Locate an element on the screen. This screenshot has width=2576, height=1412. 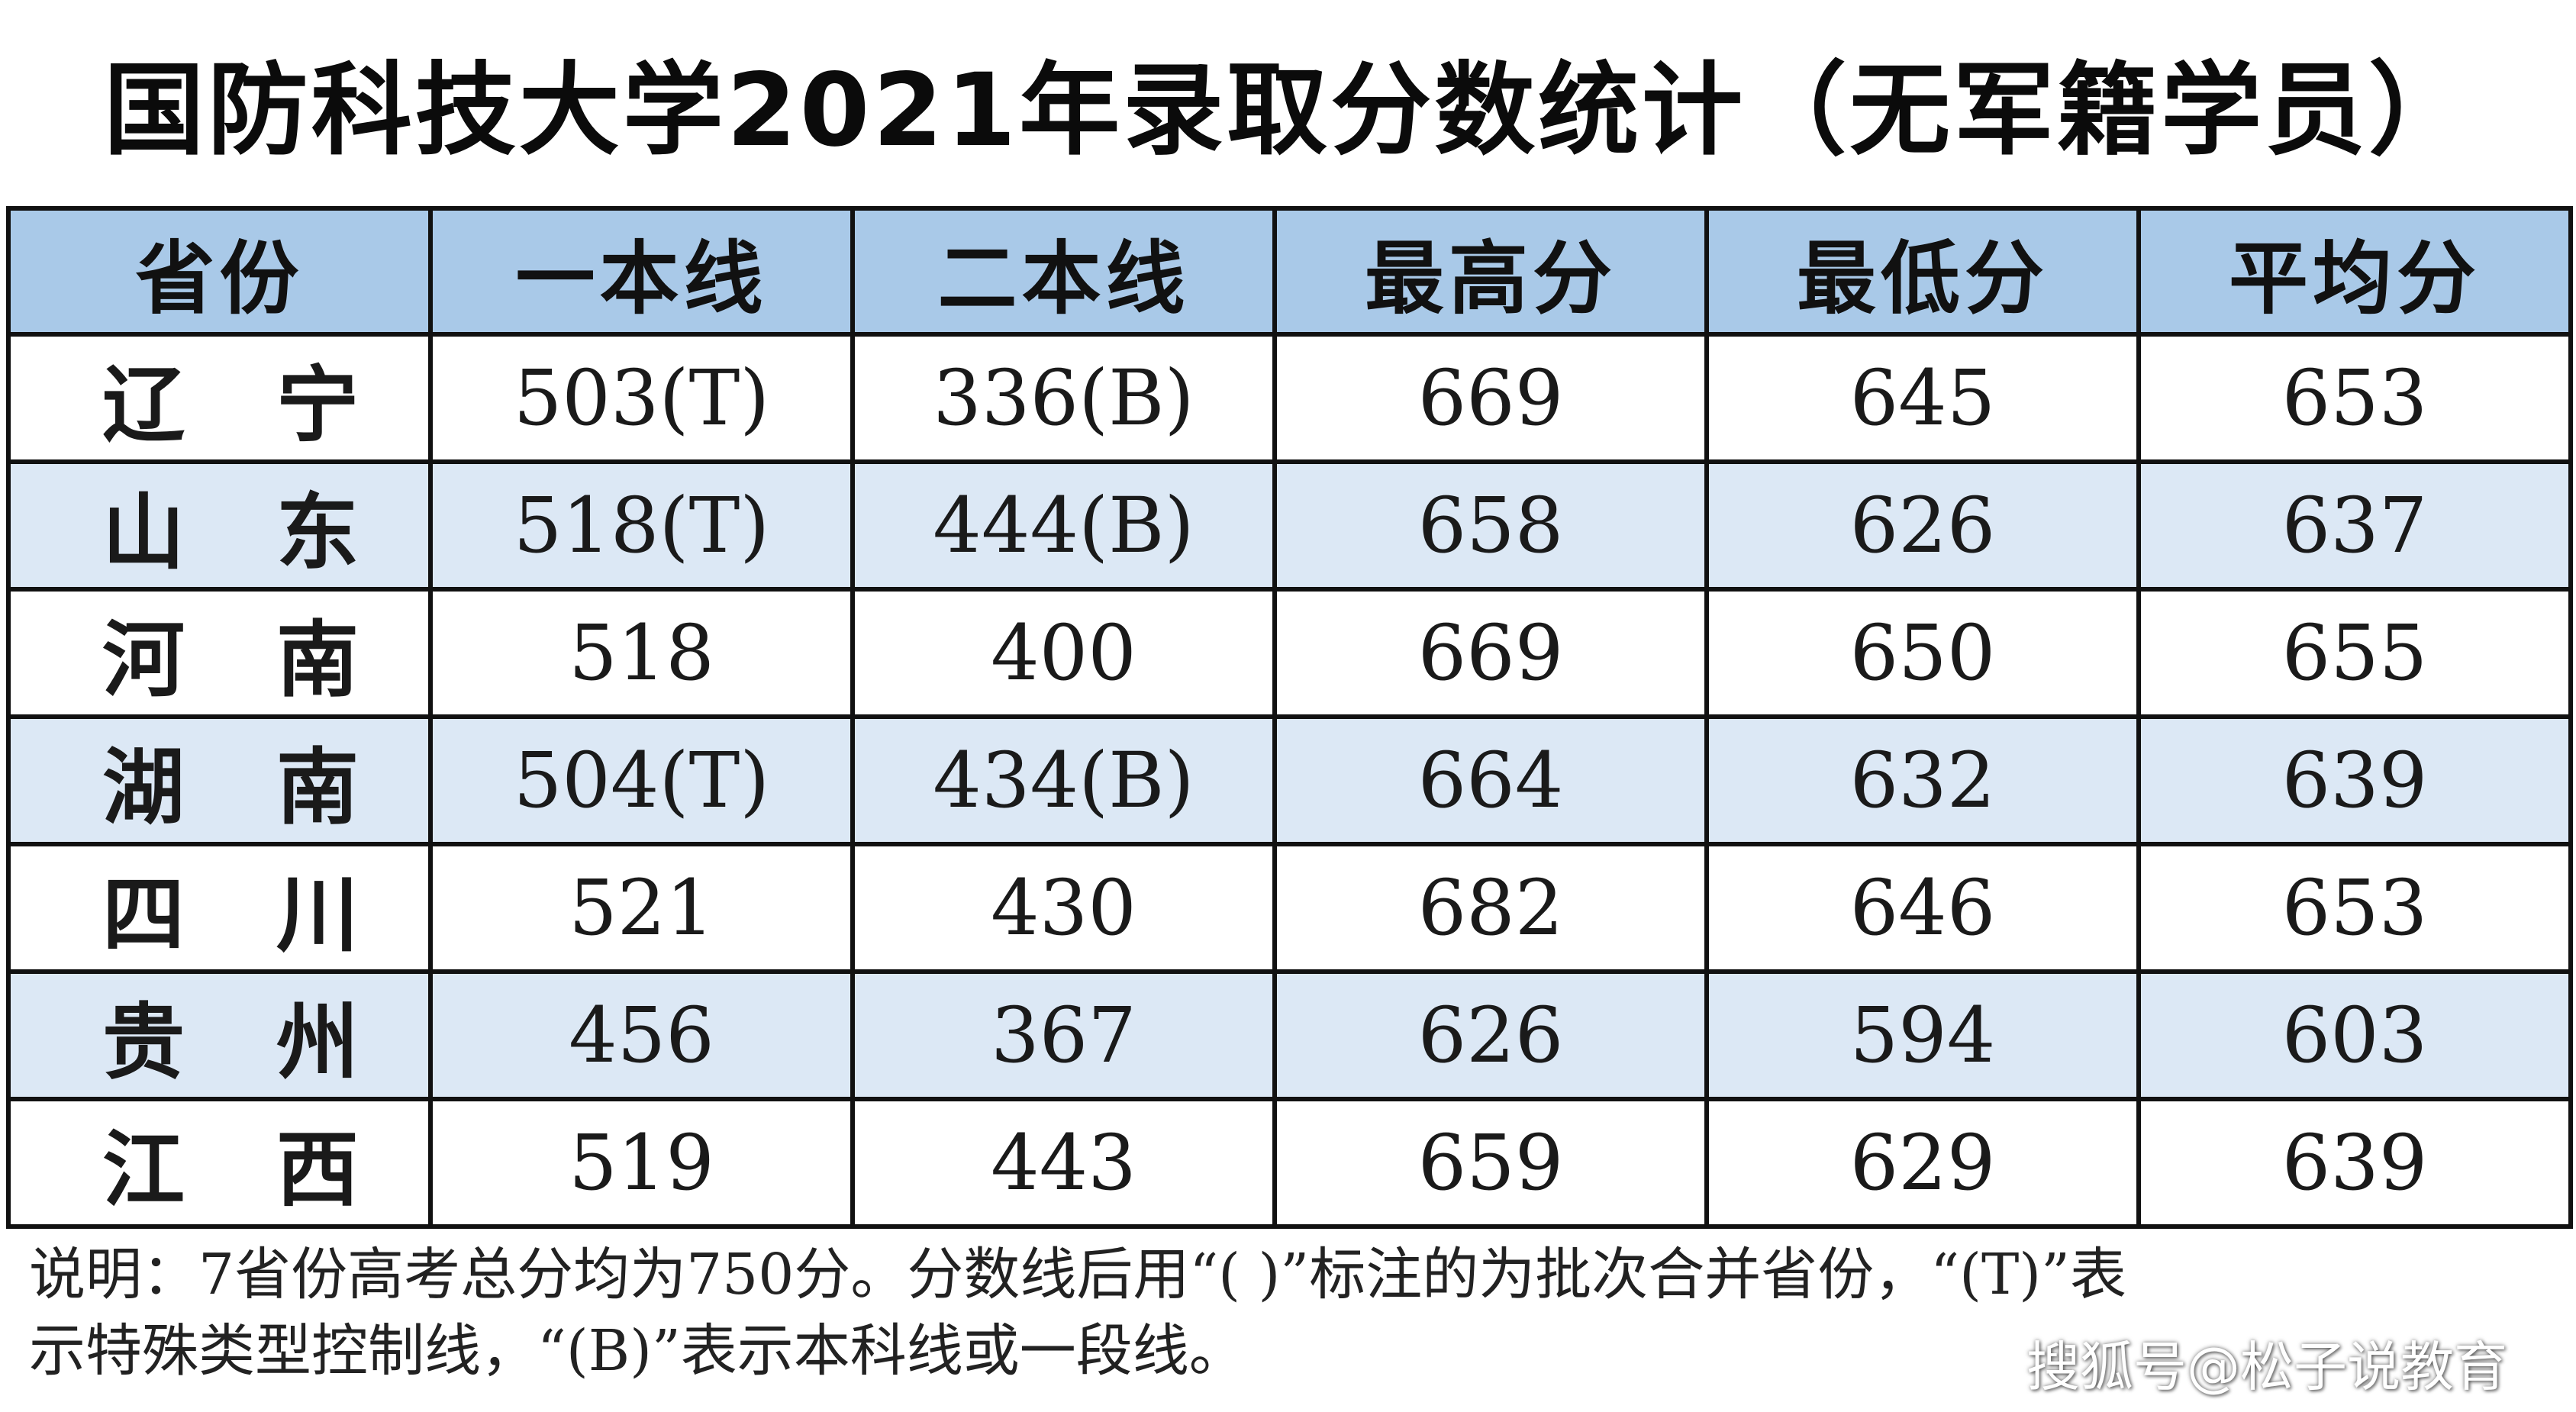
tier2-line-cell: 443 is located at coordinates (1063, 1163).